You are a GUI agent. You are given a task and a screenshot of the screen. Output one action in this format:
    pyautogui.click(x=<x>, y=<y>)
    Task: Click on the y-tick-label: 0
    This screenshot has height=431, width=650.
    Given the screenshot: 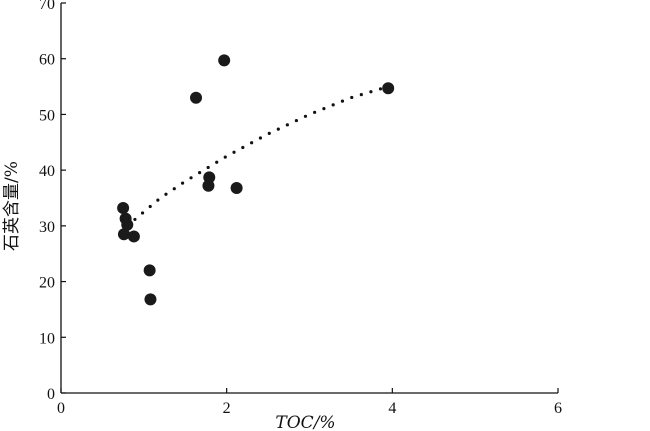 What is the action you would take?
    pyautogui.click(x=51, y=394)
    